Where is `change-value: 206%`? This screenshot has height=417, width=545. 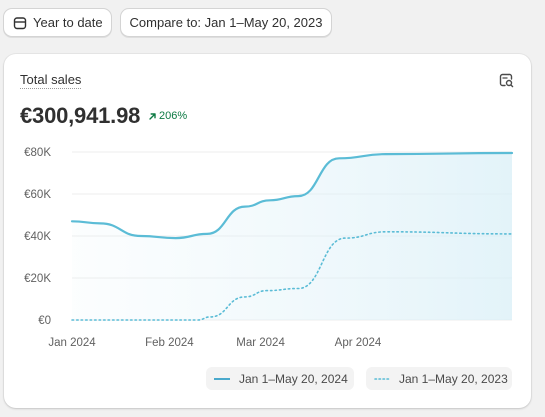 change-value: 206% is located at coordinates (173, 116).